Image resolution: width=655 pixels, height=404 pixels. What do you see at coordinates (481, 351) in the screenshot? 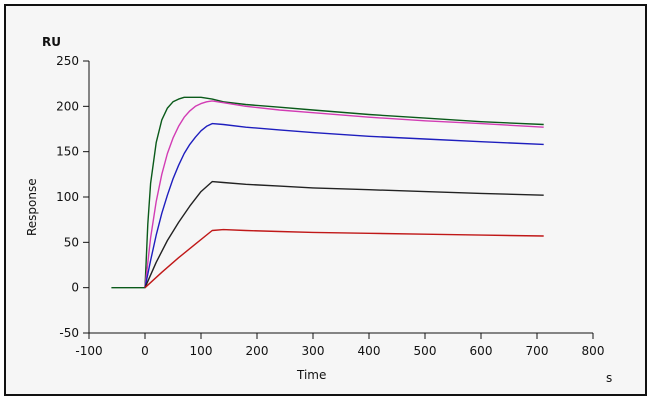
I see `x-tick-label: 600` at bounding box center [481, 351].